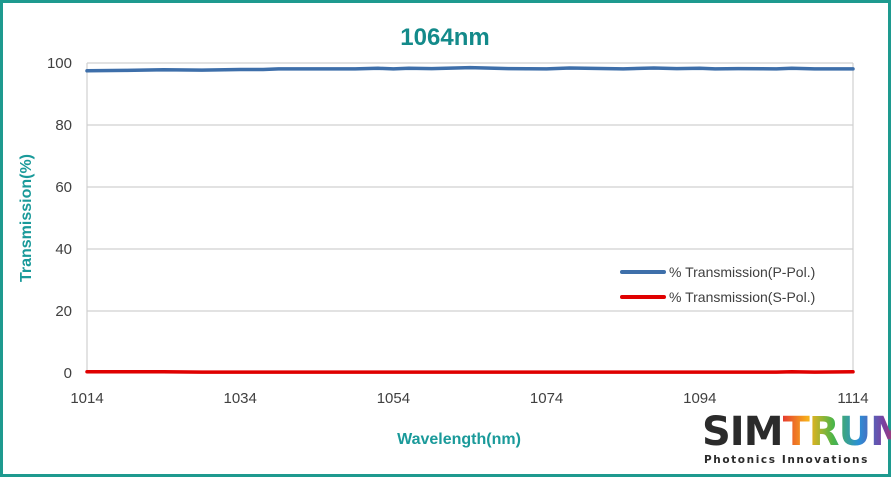 This screenshot has height=477, width=891. Describe the element at coordinates (546, 398) in the screenshot. I see `x-tick-label: 1074` at that location.